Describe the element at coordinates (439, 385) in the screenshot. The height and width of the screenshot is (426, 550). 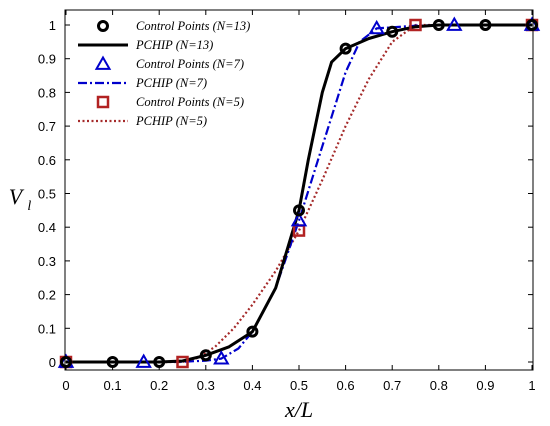
I see `x-tick-label: 0.8` at that location.